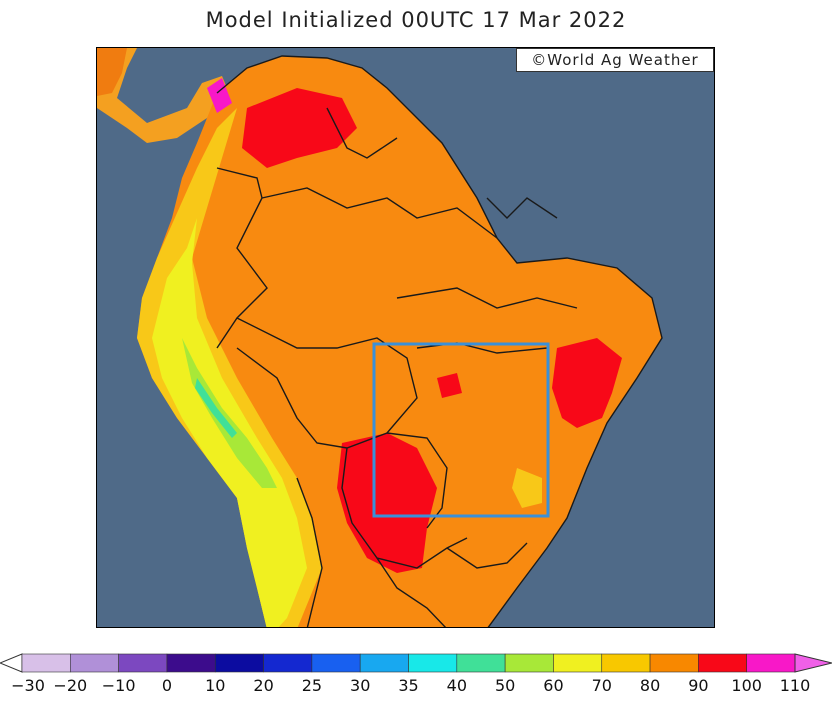 The width and height of the screenshot is (832, 706). What do you see at coordinates (813, 663) in the screenshot?
I see `colorbar-arrow-high` at bounding box center [813, 663].